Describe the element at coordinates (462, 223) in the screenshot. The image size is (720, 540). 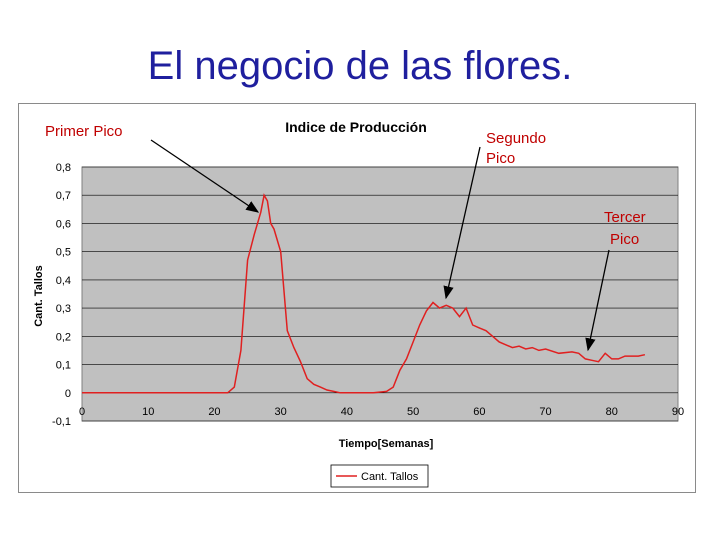
I see `arrow-second-peak` at that location.